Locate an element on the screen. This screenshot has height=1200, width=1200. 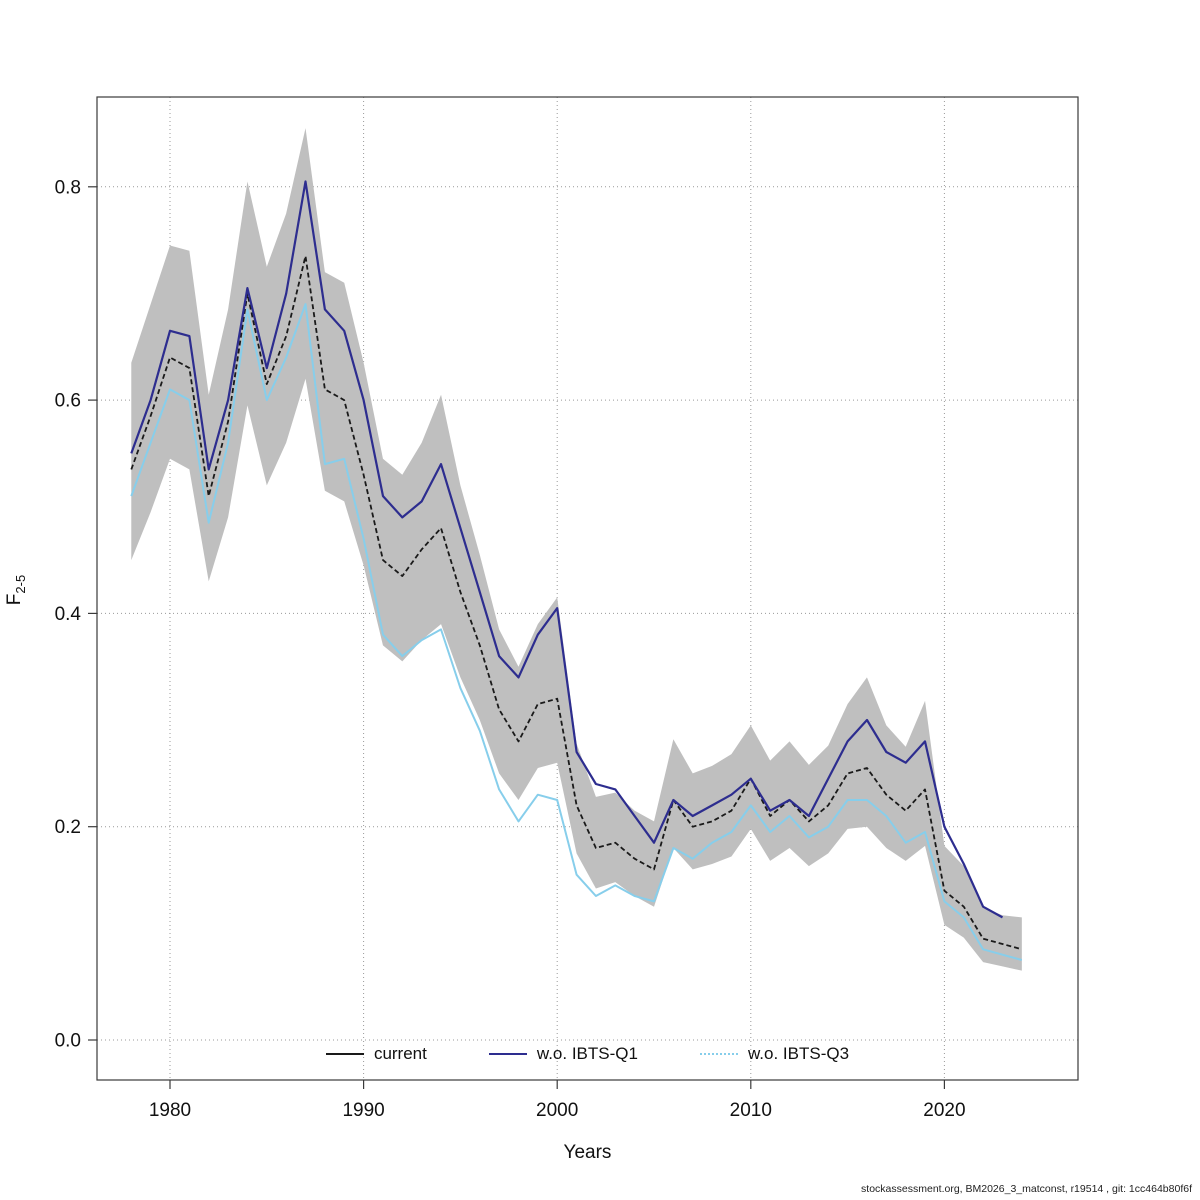
legend-line-current is located at coordinates (344, 1054).